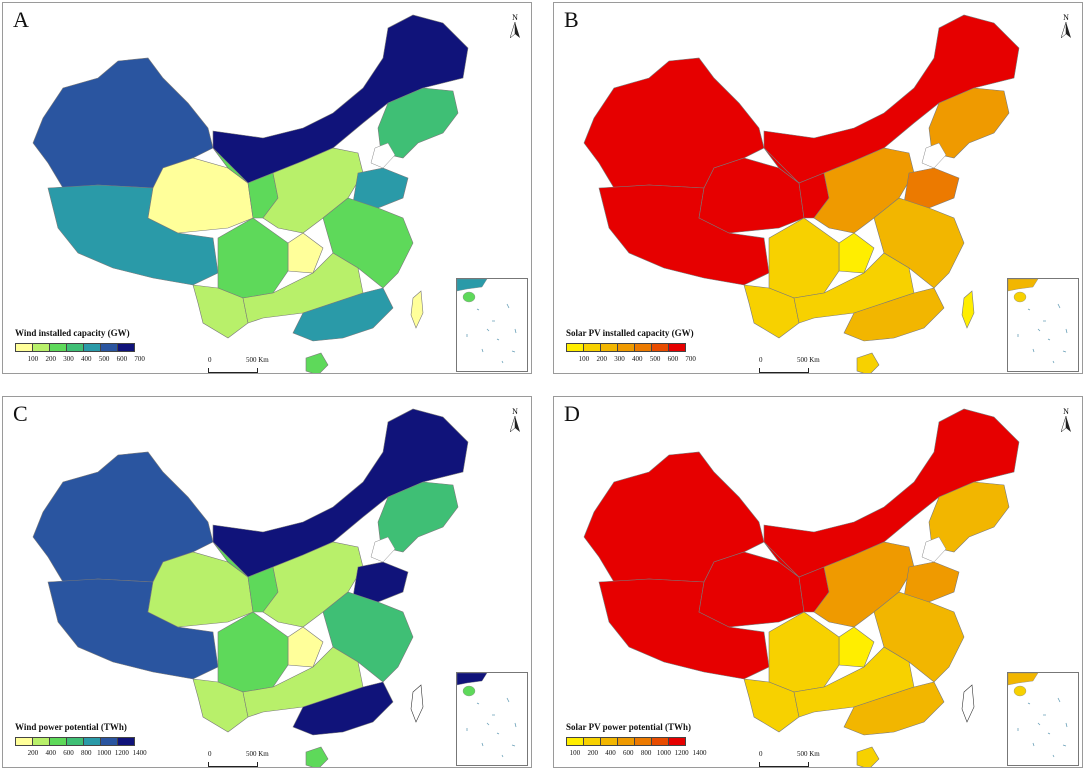  What do you see at coordinates (663, 753) in the screenshot?
I see `legend-tick-label: 1000` at bounding box center [663, 753].